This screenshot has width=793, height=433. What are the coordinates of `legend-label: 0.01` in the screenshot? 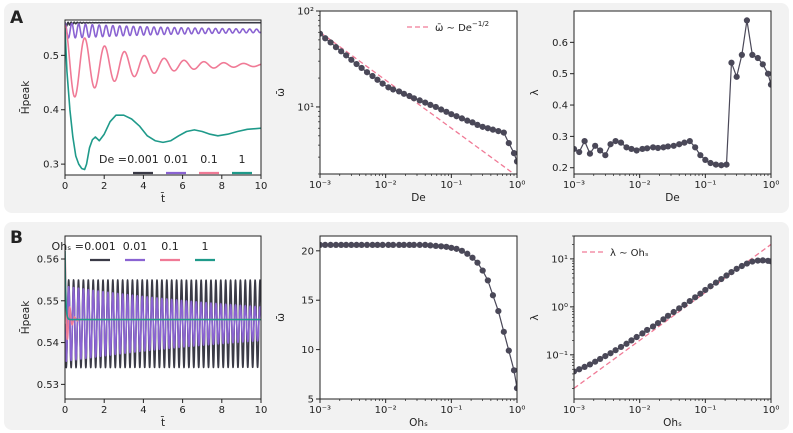 It's located at (135, 246).